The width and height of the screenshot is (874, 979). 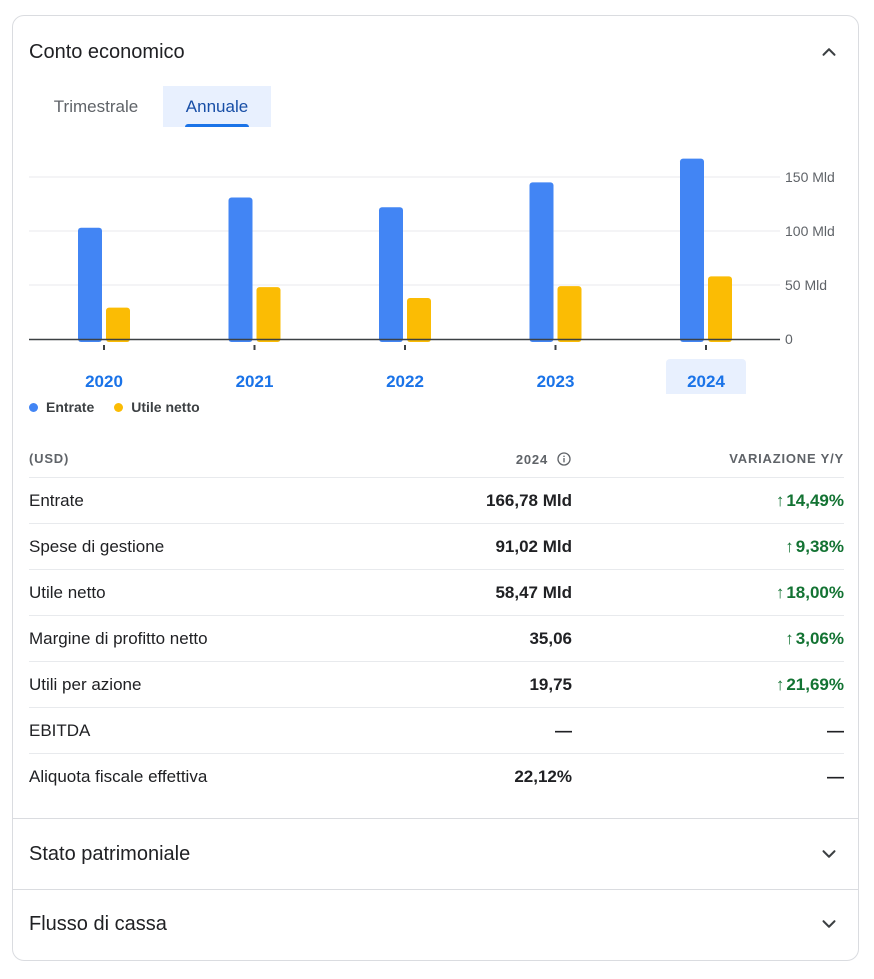 I want to click on row-value: 166,78 Mld, so click(x=529, y=500).